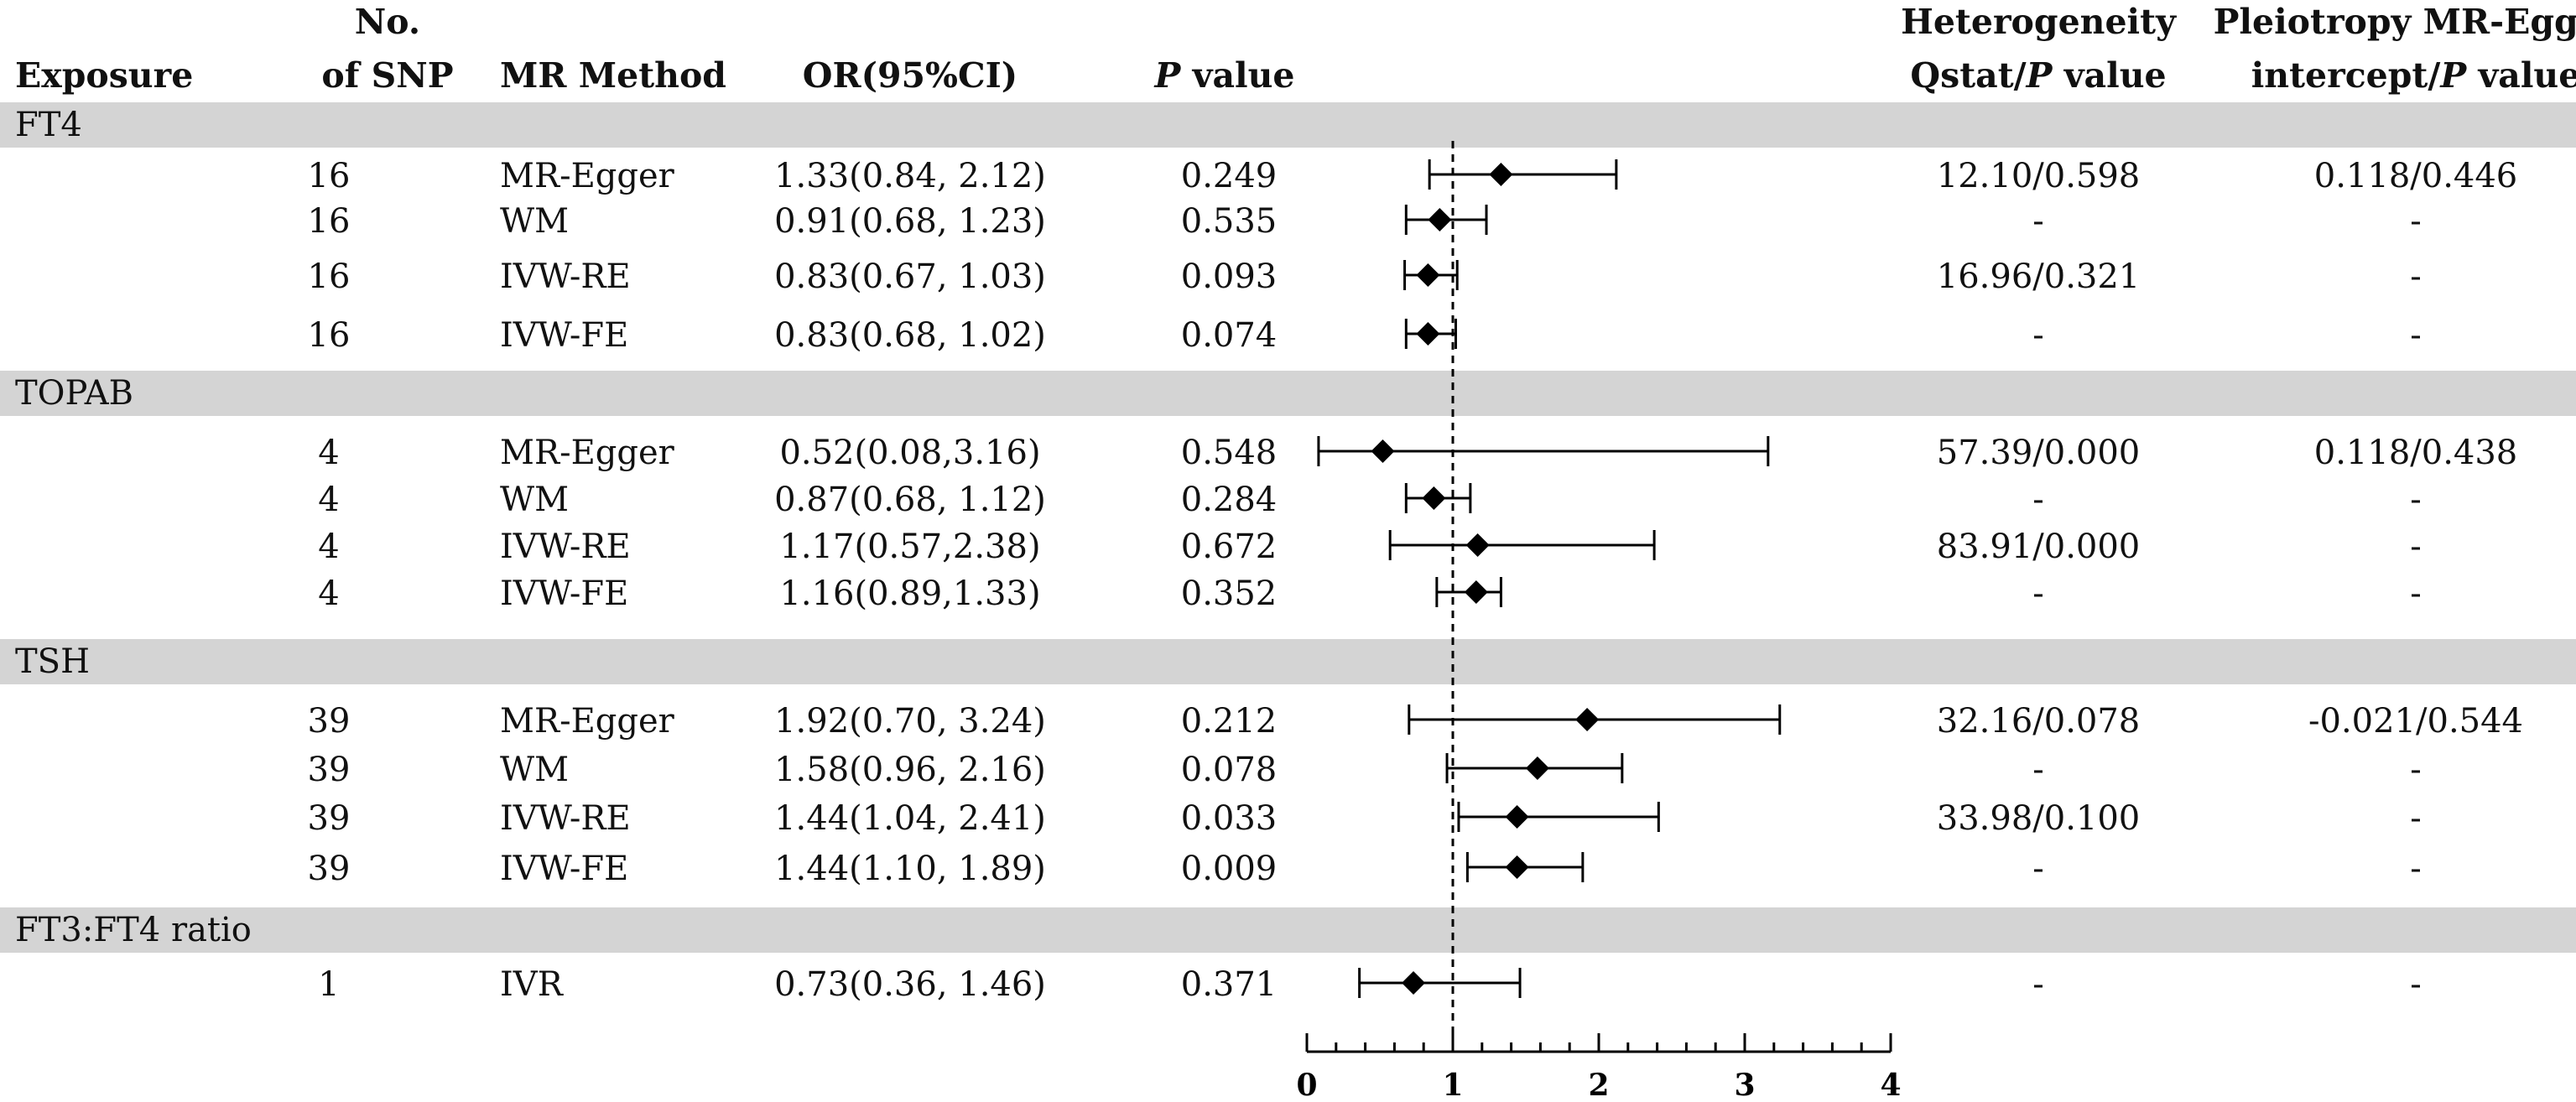 This screenshot has width=2576, height=1102. I want to click on cell-p-value: 0.249, so click(1229, 176).